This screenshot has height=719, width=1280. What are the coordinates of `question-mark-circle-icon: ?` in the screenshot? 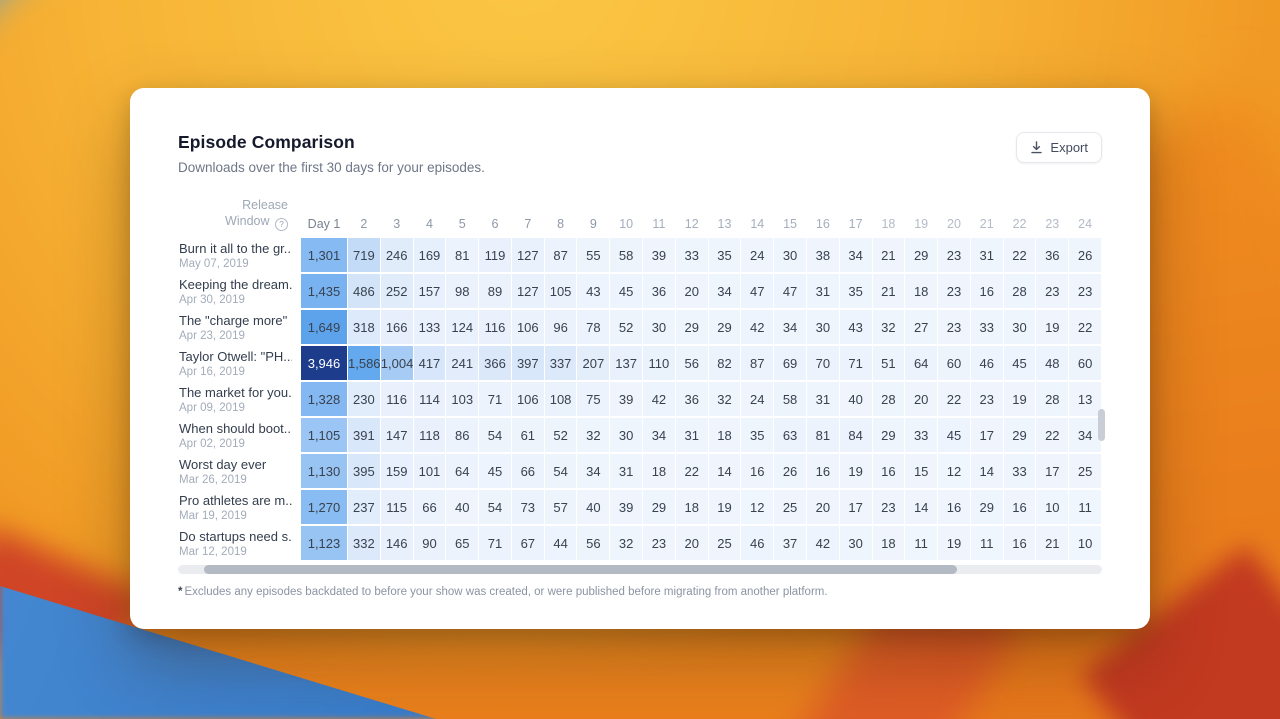 It's located at (281, 225).